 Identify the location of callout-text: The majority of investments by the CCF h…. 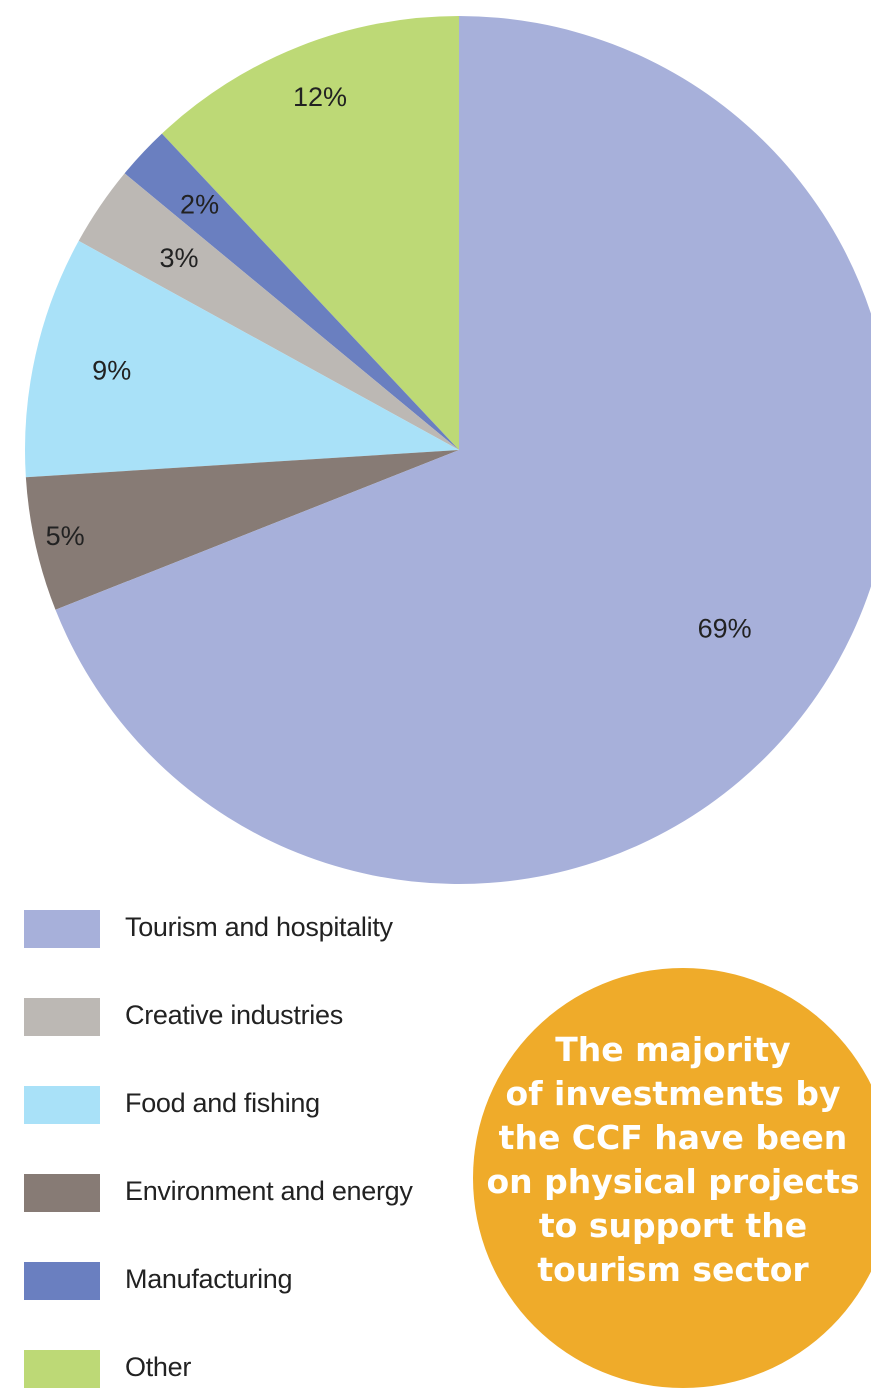
(672, 1160).